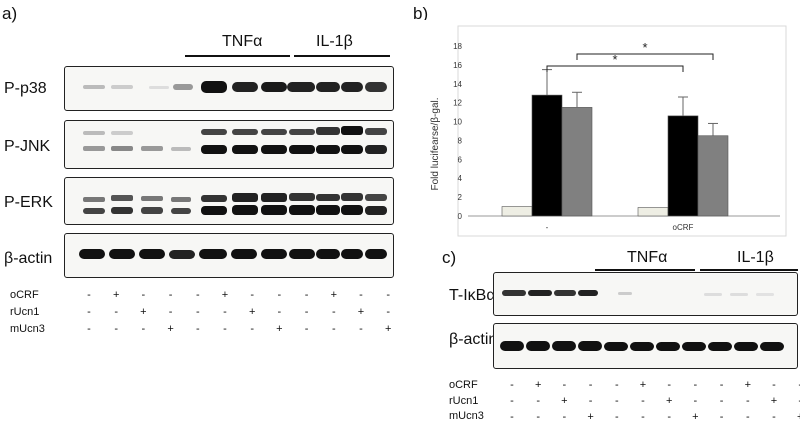 The width and height of the screenshot is (800, 423). Describe the element at coordinates (361, 295) in the screenshot. I see `panel-a-sign-r0-c10: -` at that location.